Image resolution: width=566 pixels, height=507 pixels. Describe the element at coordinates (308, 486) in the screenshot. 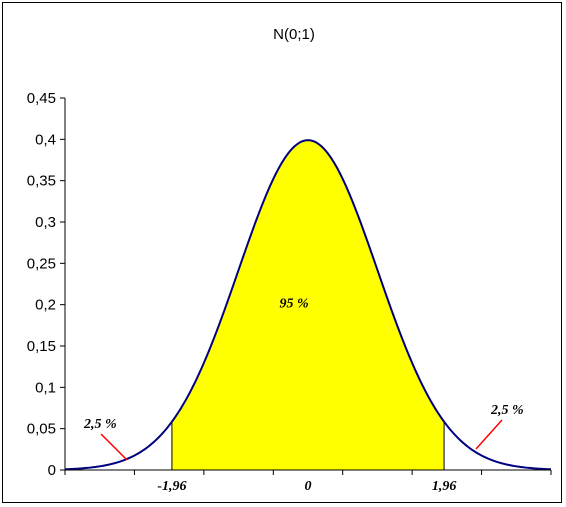

I see `x-tick-label: 0` at that location.